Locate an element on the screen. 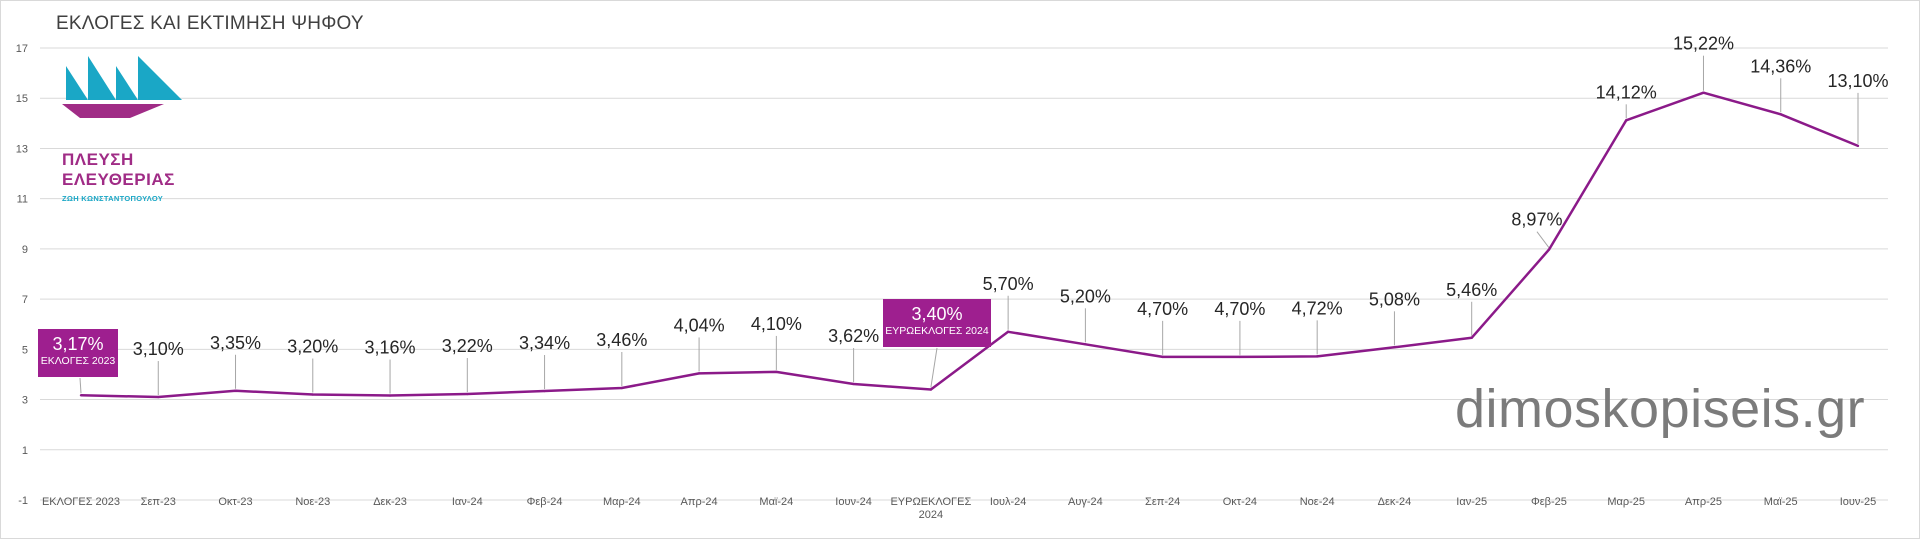  x-tick-label: Σεπ-23 is located at coordinates (158, 502).